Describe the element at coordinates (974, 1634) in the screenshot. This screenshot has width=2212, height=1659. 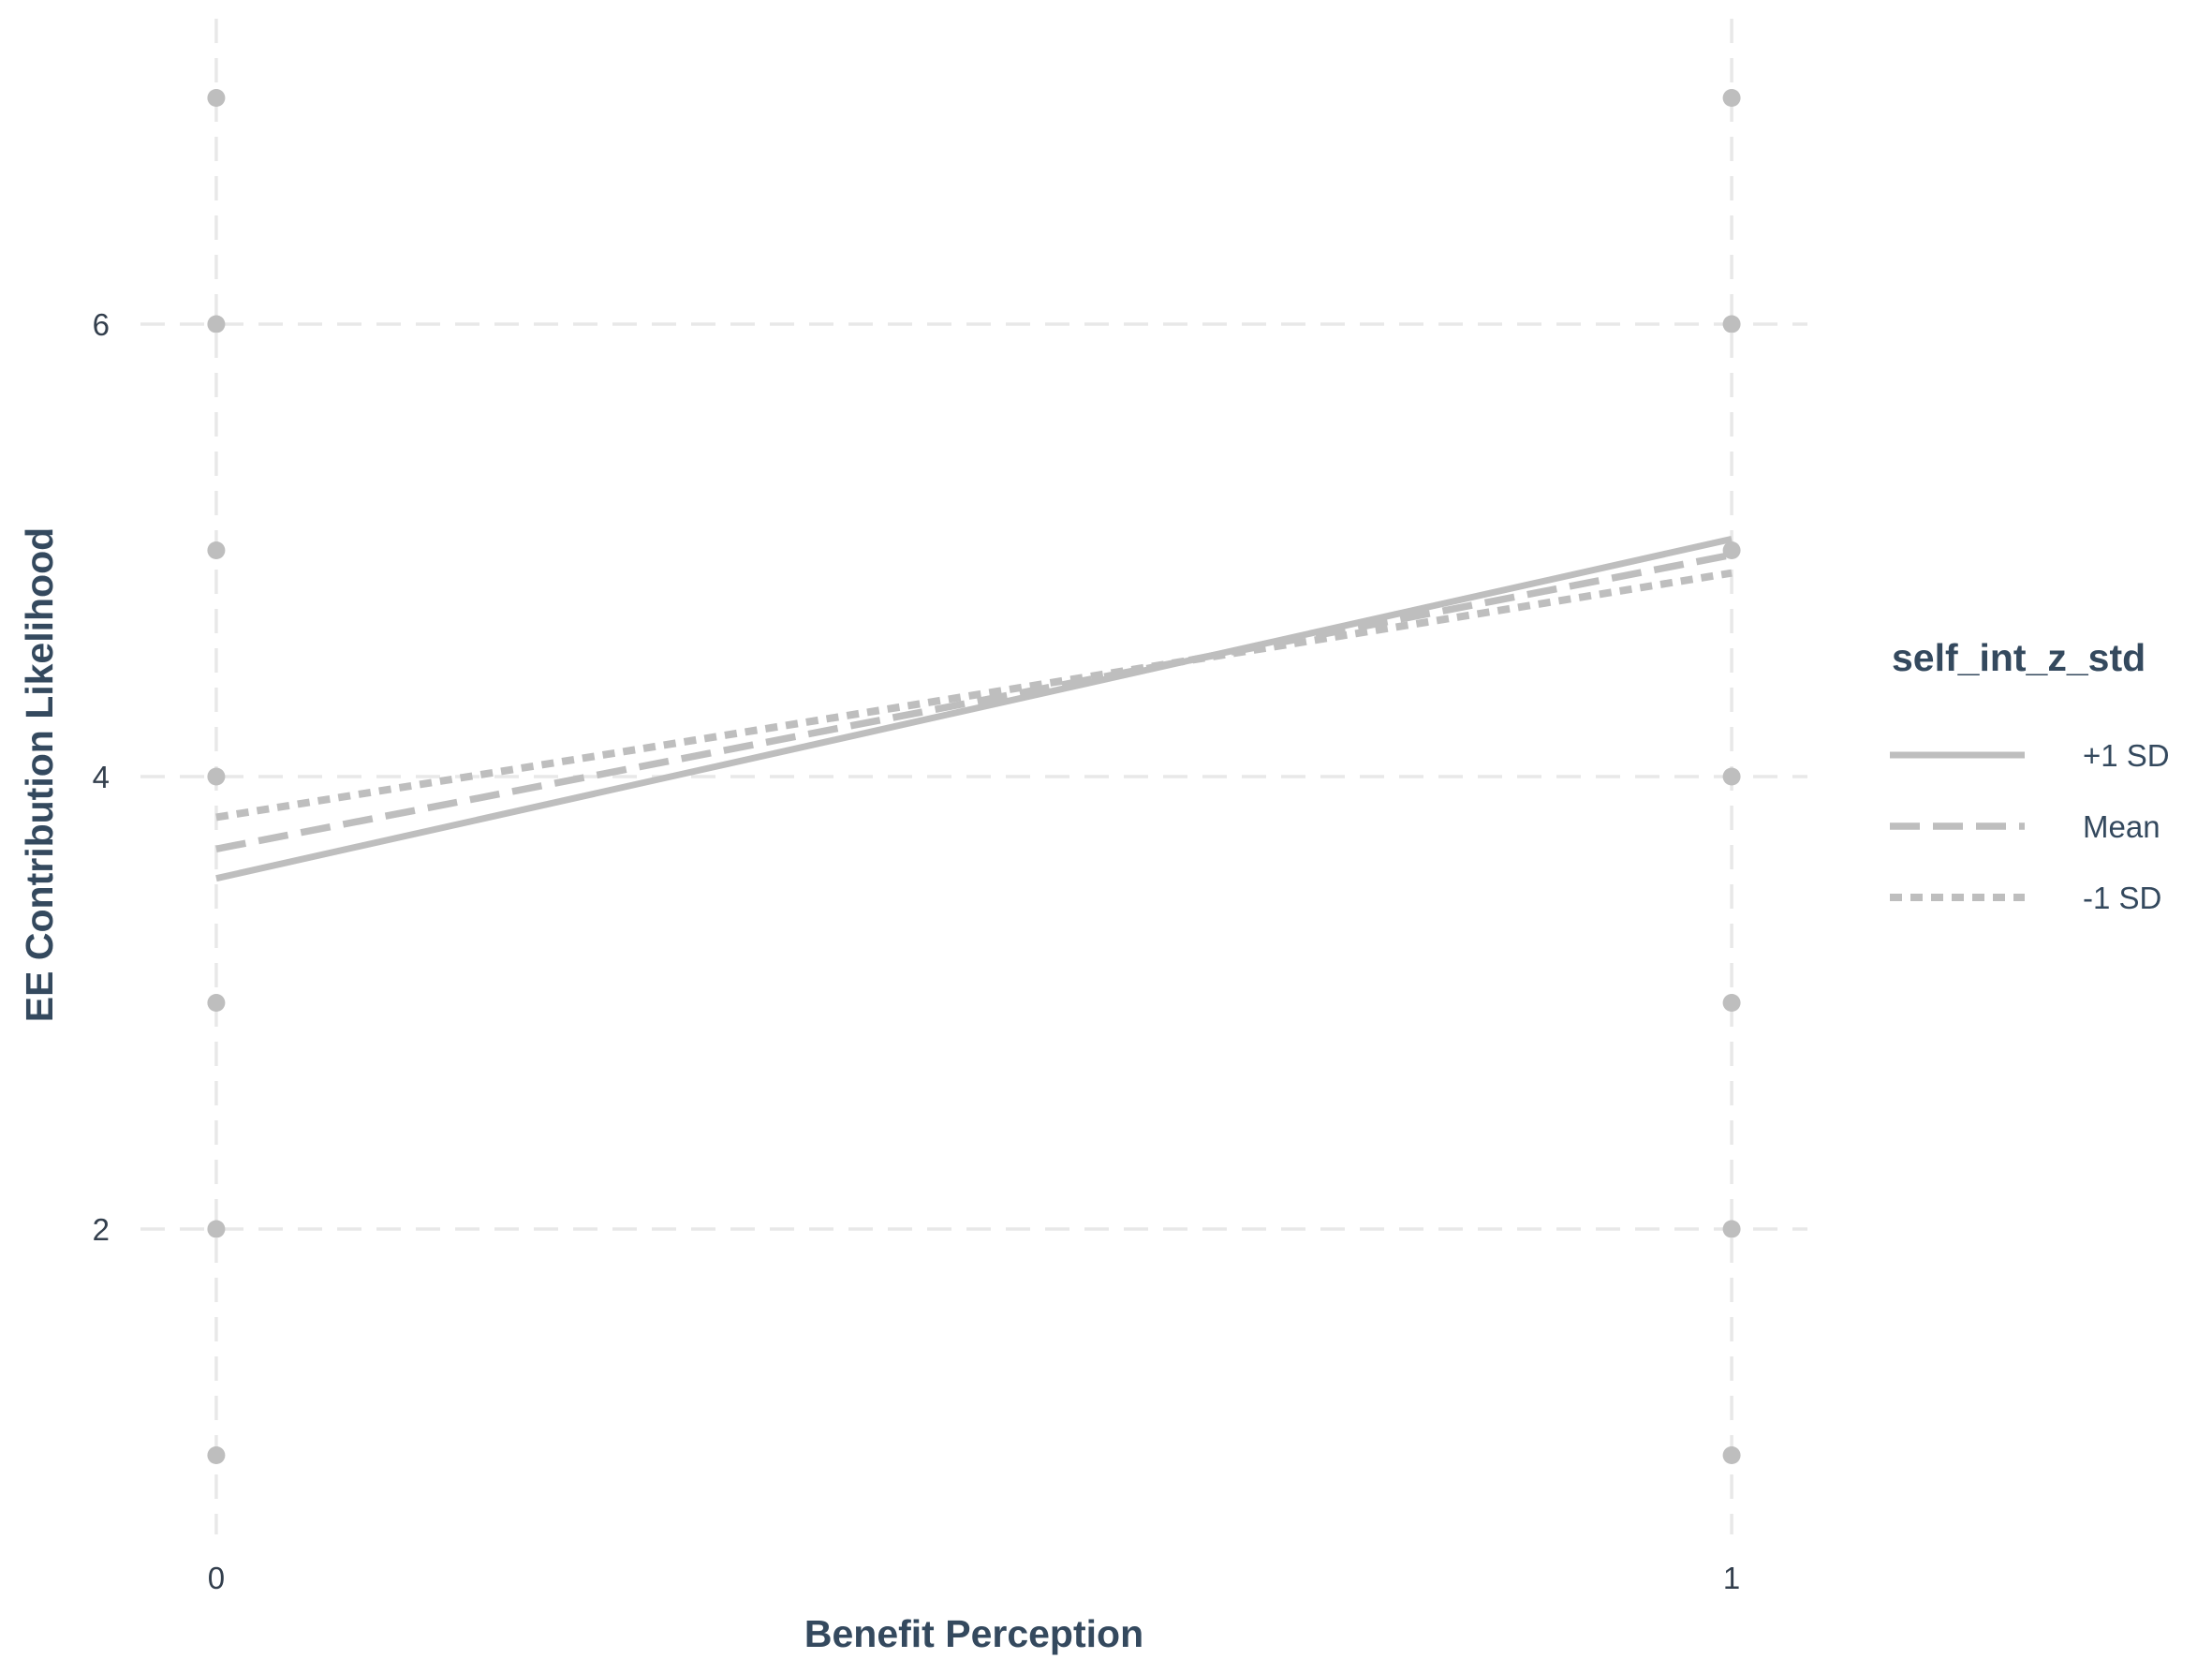
I see `x-axis-title: Benefit Perception` at that location.